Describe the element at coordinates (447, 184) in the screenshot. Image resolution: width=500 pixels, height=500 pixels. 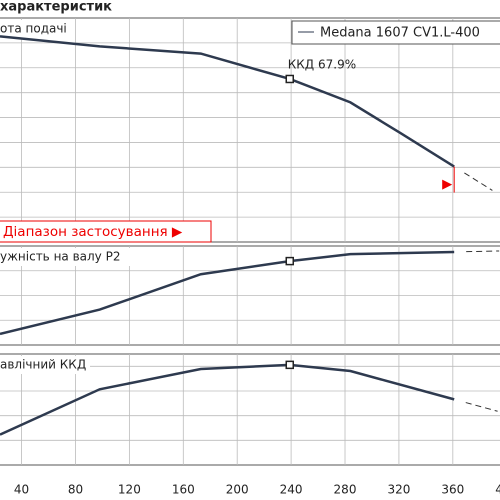
I see `range-arrow` at that location.